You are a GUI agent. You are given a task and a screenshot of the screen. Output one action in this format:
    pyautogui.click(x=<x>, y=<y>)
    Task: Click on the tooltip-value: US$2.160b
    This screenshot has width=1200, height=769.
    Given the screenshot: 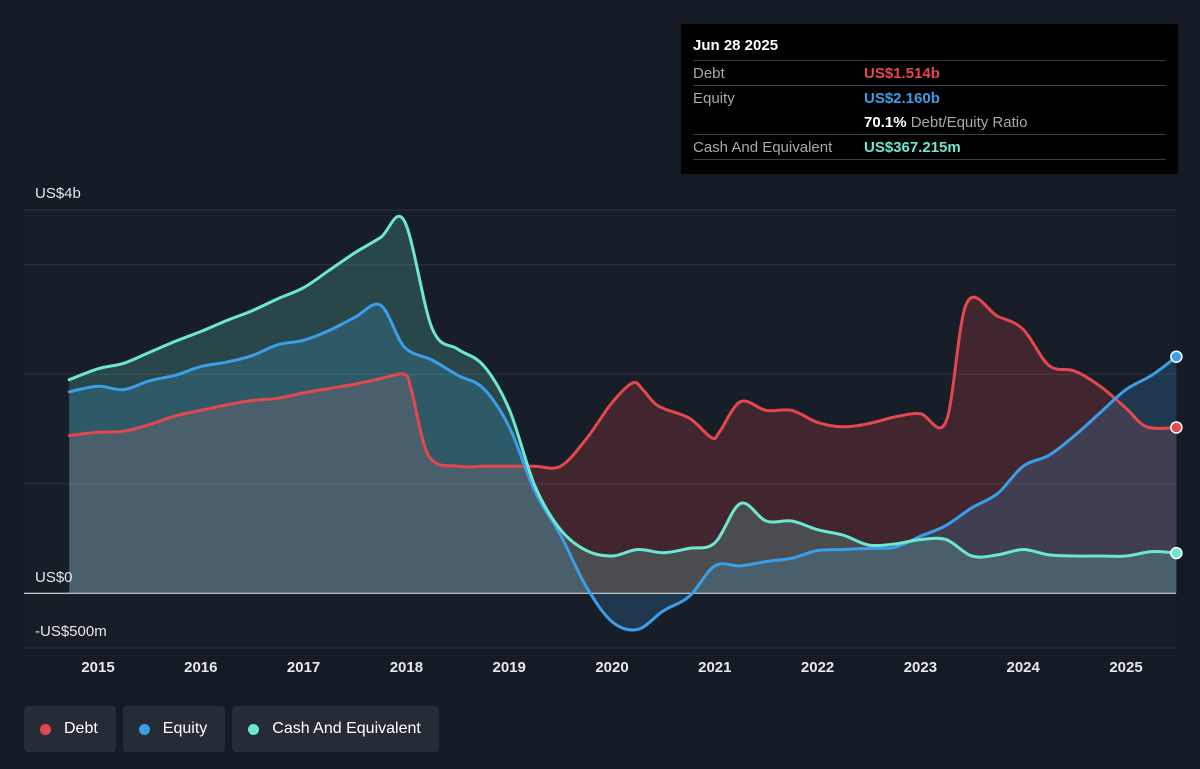 What is the action you would take?
    pyautogui.click(x=902, y=98)
    